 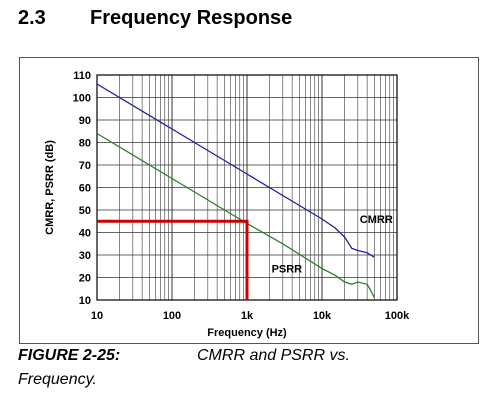 I want to click on x-axis-label: Frequency (Hz), so click(x=247, y=333).